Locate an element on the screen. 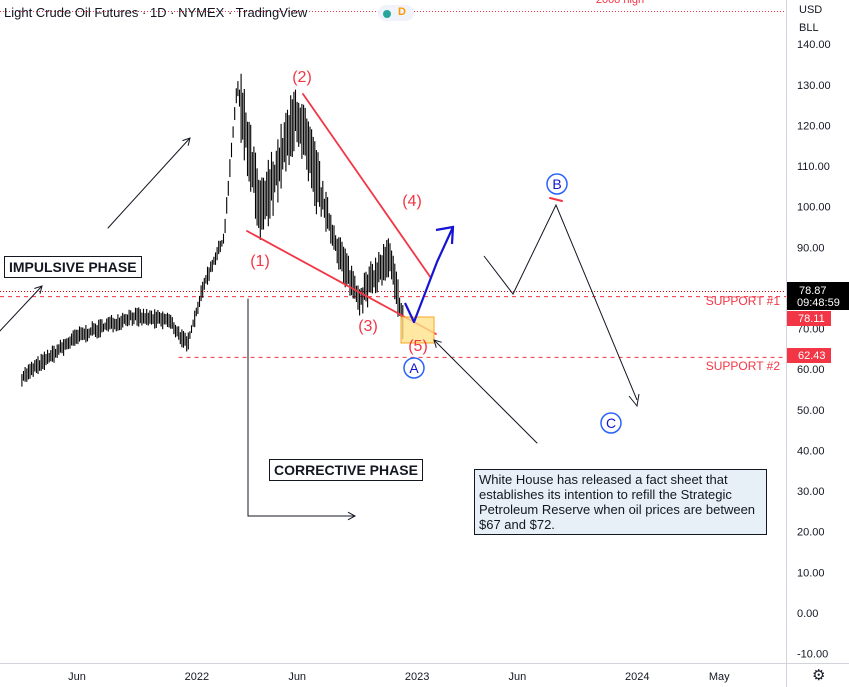 The image size is (849, 687). wave-c-label-circle is located at coordinates (611, 423).